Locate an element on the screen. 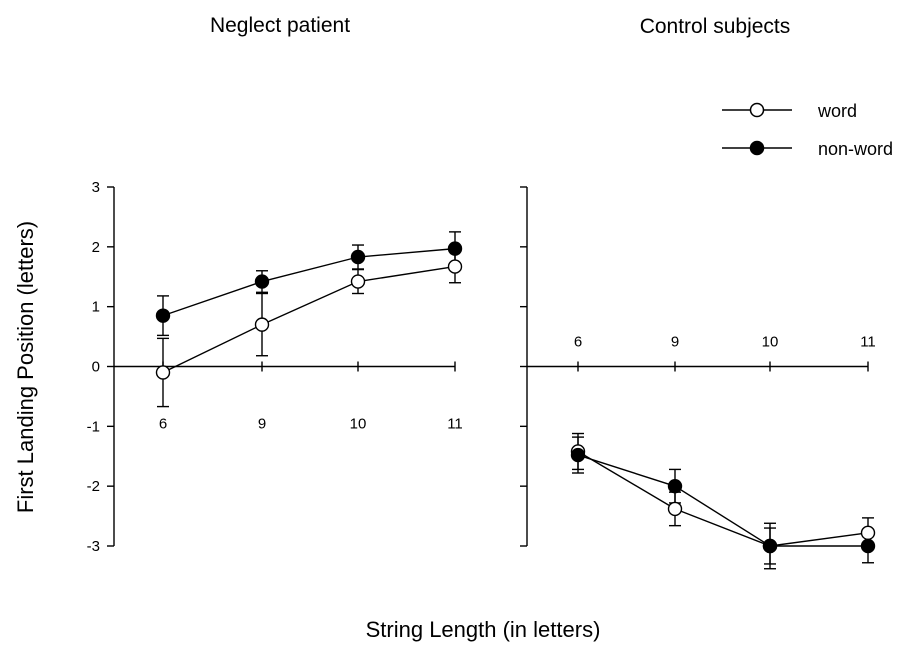 The image size is (911, 645). right-non-word-line is located at coordinates (722, 500).